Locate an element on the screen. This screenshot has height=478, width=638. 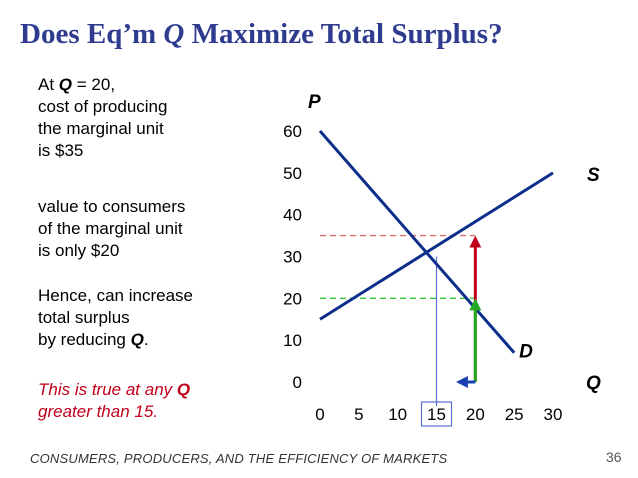
hence-line-3-pre: by reducing is located at coordinates (84, 339).